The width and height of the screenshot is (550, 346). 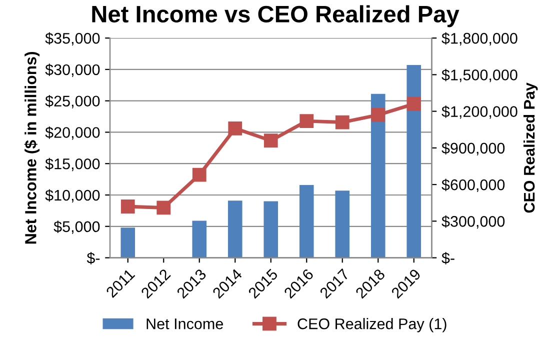 What do you see at coordinates (72, 101) in the screenshot?
I see `y-tick-label: $25,000` at bounding box center [72, 101].